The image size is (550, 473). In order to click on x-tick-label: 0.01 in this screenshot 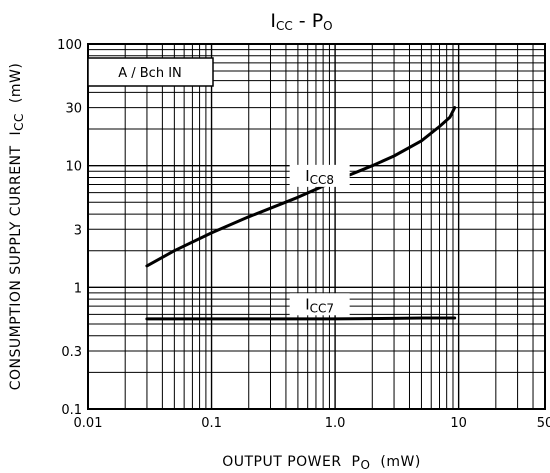, I will do `click(88, 423)`.